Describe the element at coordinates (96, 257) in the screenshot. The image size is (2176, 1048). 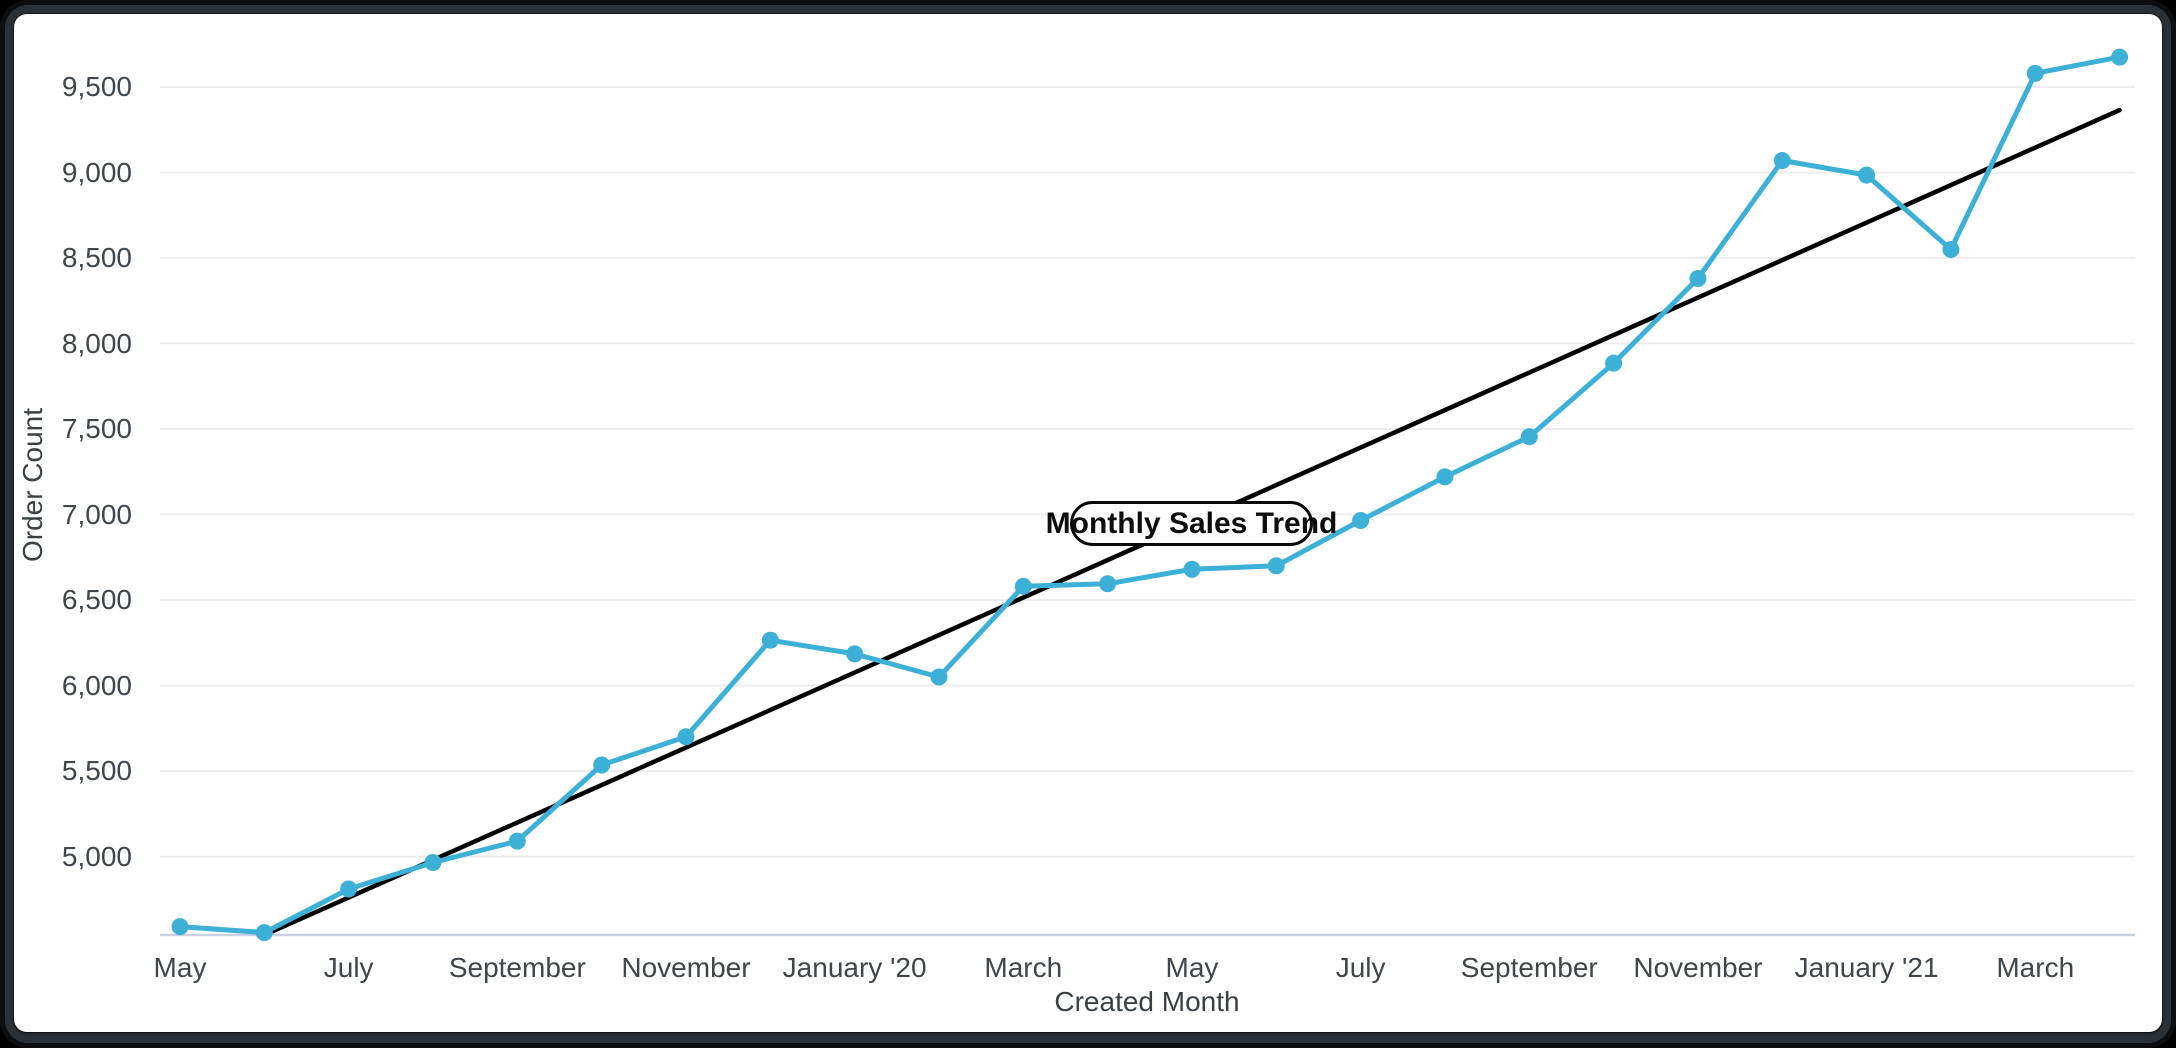
I see `y-tick-label: 8,500` at that location.